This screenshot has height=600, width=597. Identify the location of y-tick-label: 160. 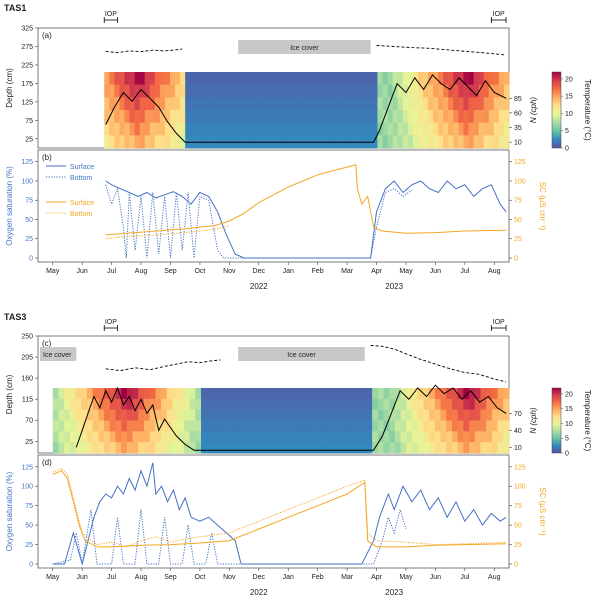
(27, 379).